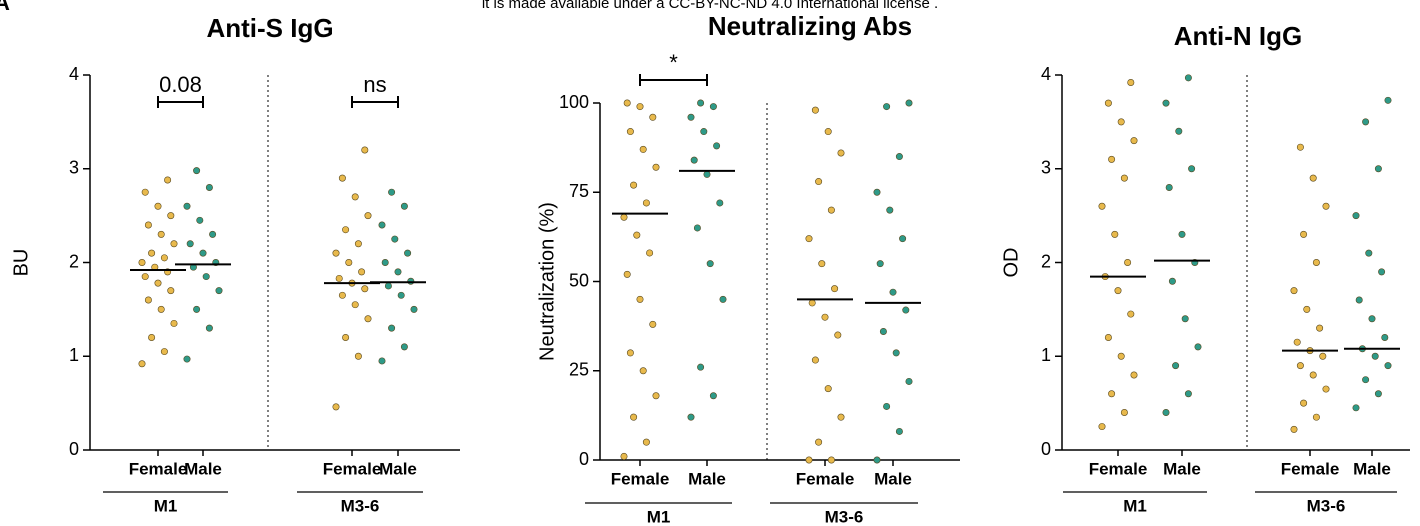 The image size is (1420, 526). I want to click on panel-label: A, so click(5, 7).